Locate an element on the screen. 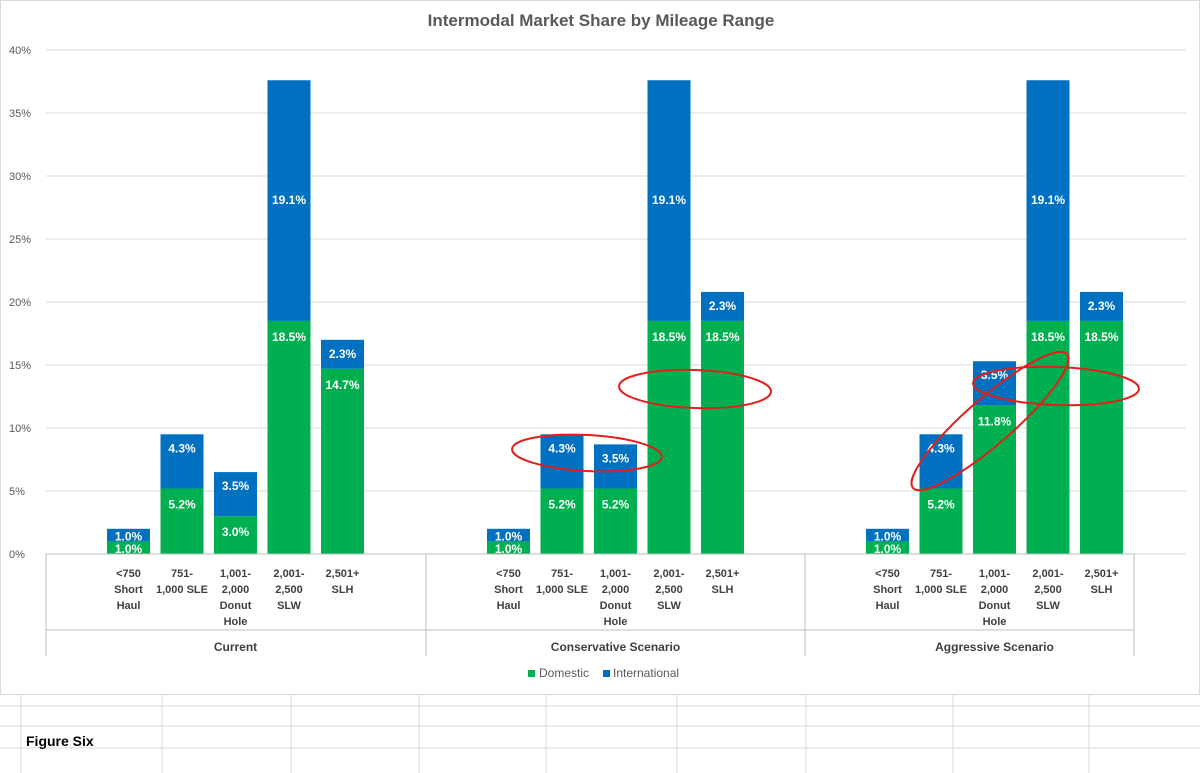 The width and height of the screenshot is (1200, 773). x-category-label: 2,001- is located at coordinates (1048, 574).